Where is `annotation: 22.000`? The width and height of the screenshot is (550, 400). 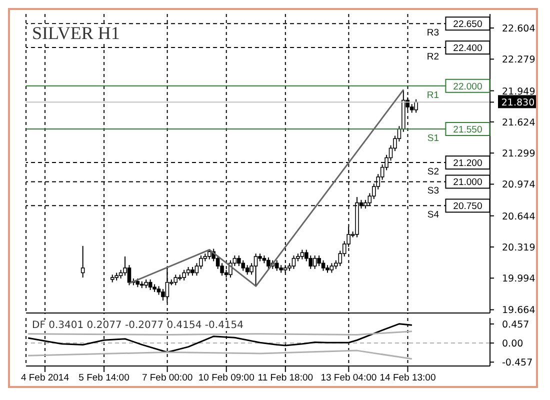 annotation: 22.000 is located at coordinates (467, 86).